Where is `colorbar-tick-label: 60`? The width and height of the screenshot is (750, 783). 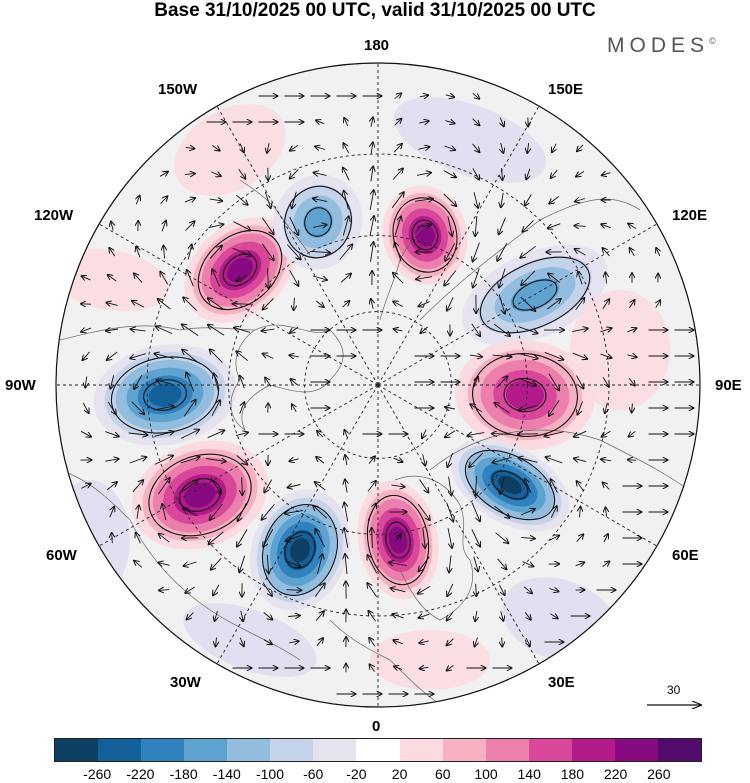
colorbar-tick-label: 60 is located at coordinates (443, 774).